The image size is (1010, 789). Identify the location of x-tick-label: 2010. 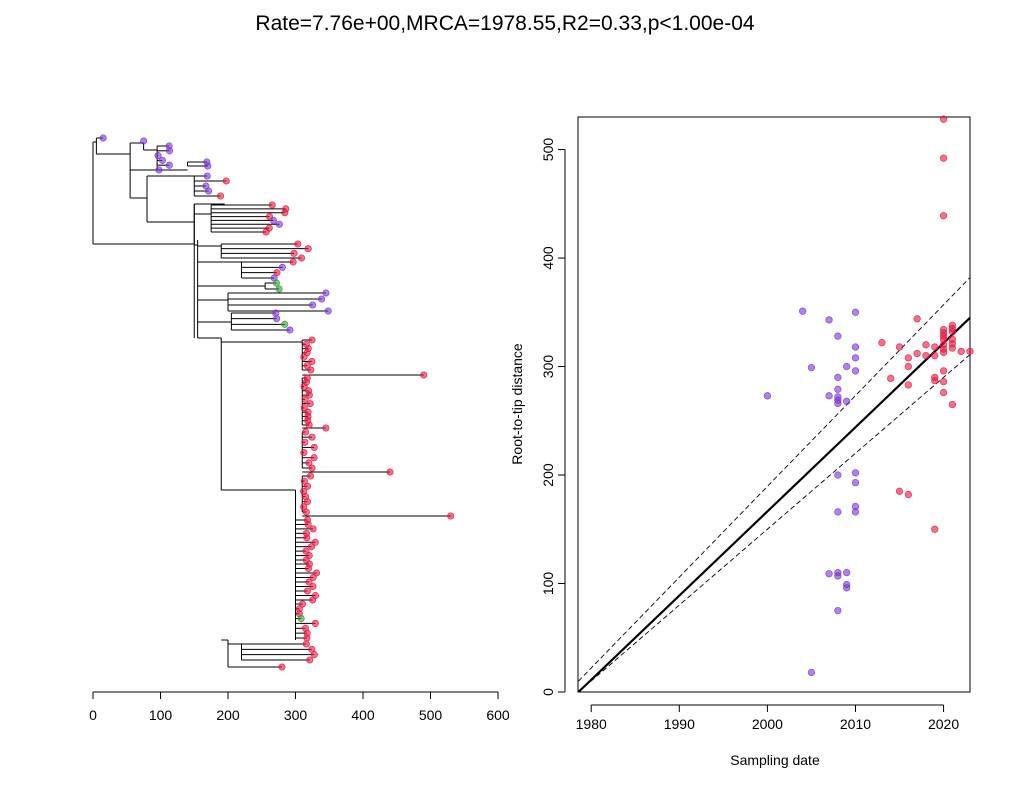
(855, 724).